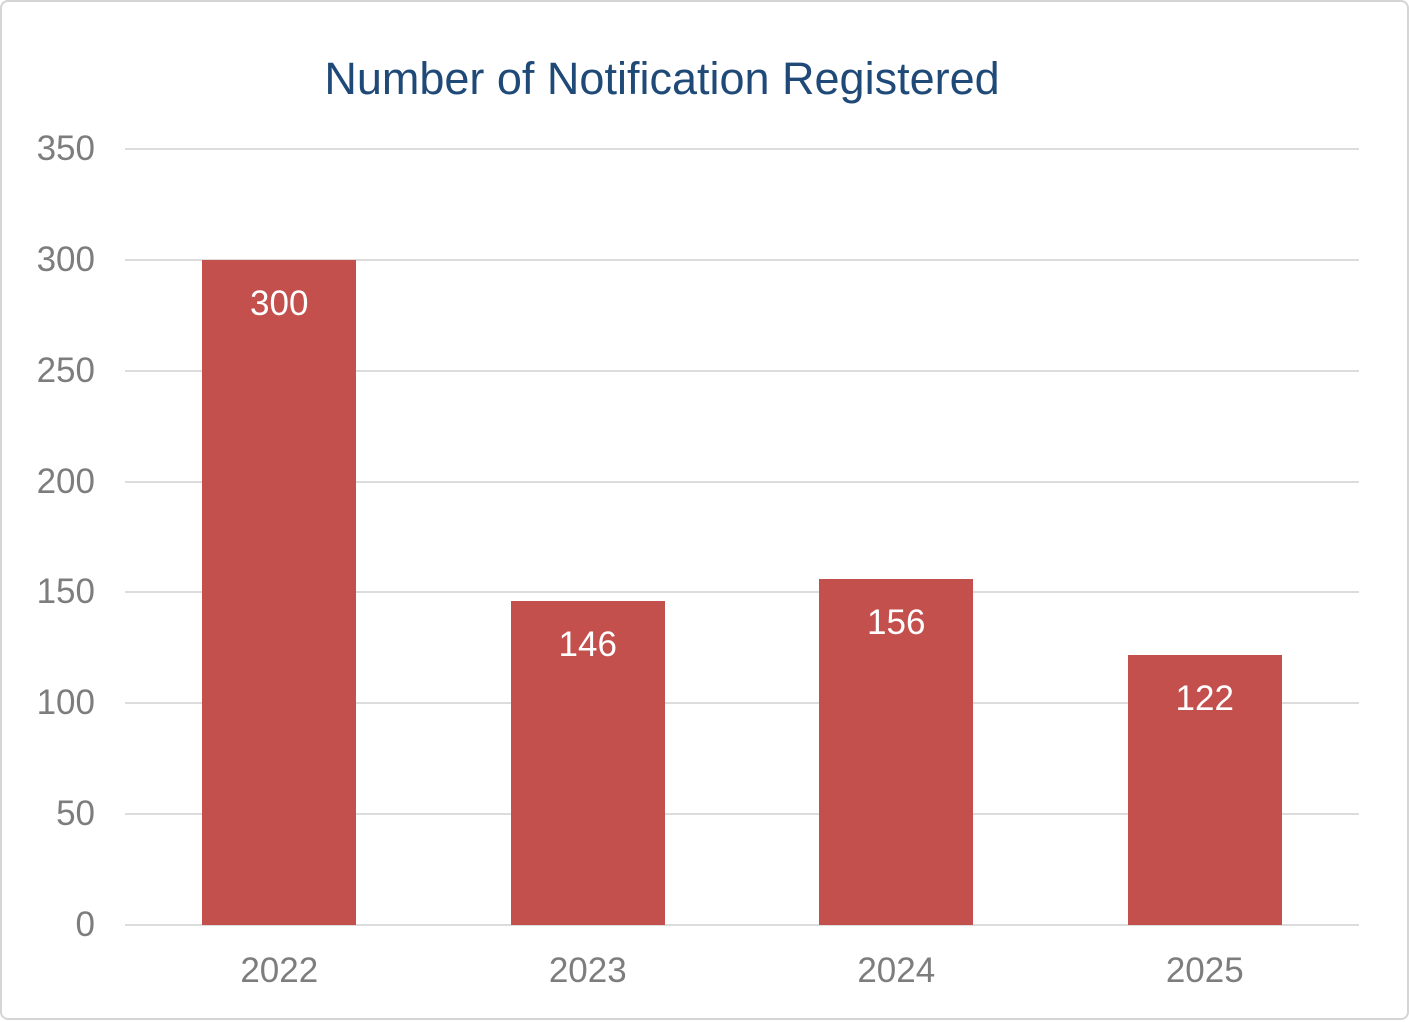  I want to click on bar: 156, so click(896, 752).